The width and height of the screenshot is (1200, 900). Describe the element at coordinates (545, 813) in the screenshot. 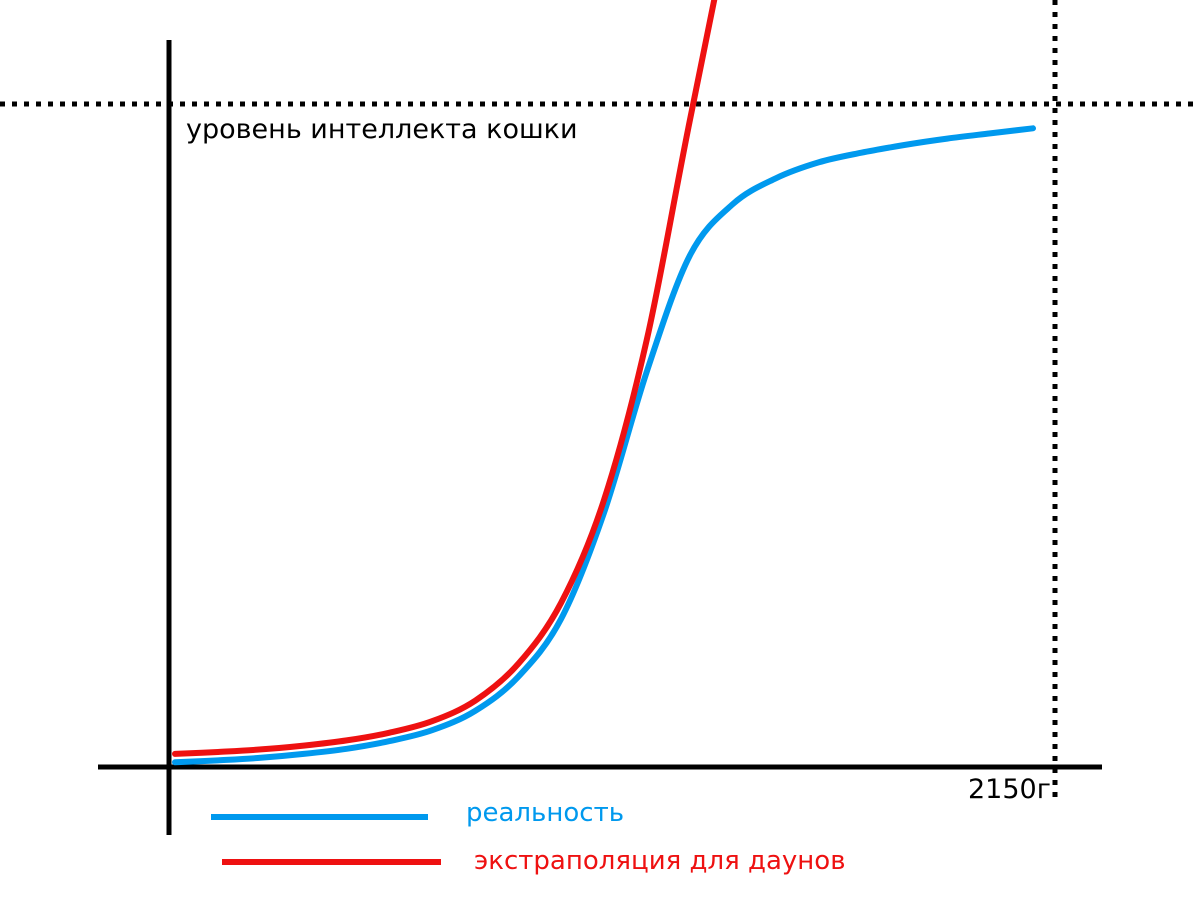

I see `legend-label-reality: реальность` at that location.